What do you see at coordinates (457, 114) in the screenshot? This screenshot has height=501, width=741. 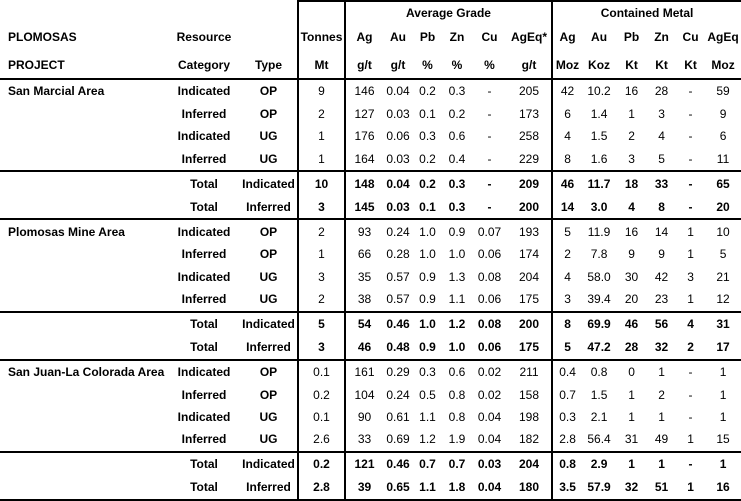 I see `grade-cell-zn: 0.2` at bounding box center [457, 114].